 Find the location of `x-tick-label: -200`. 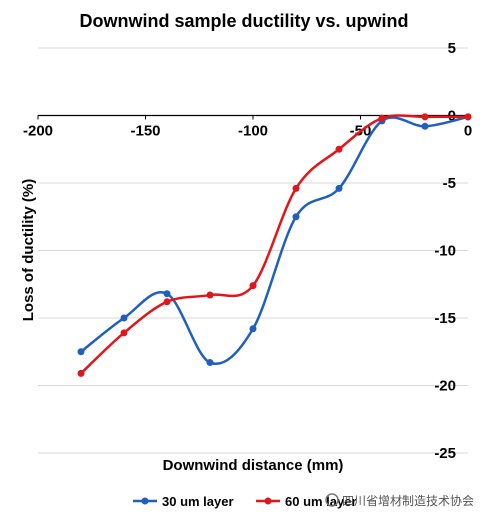

x-tick-label: -200 is located at coordinates (38, 131).